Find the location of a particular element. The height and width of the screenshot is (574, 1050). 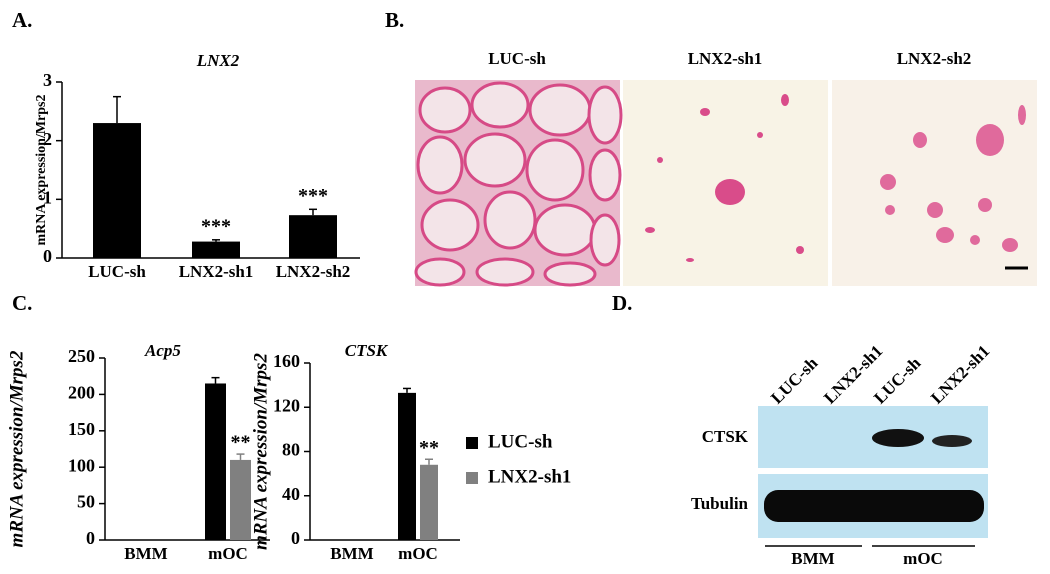

y-tick-label: 40 is located at coordinates (291, 494).